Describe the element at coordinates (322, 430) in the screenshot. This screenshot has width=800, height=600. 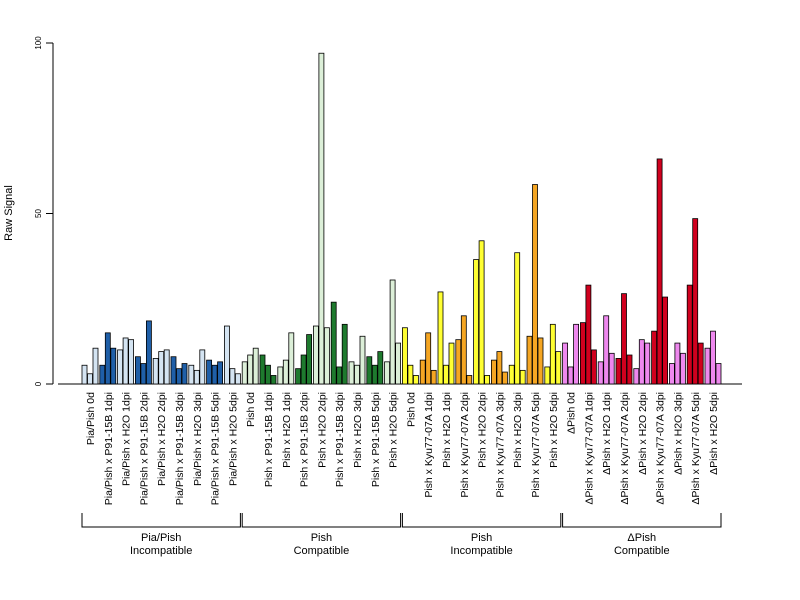
I see `x-tick-label: Pish x H2O 2dpi` at that location.